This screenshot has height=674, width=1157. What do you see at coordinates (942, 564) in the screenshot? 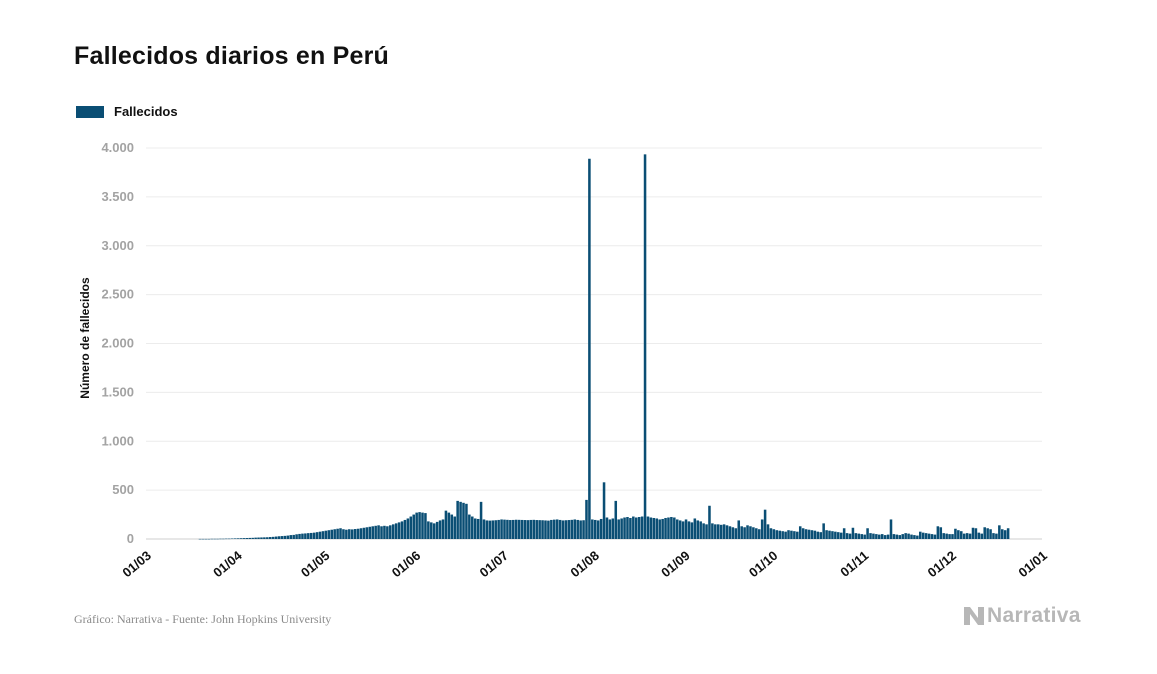
I see `x-tick-label: 01/12` at bounding box center [942, 564].